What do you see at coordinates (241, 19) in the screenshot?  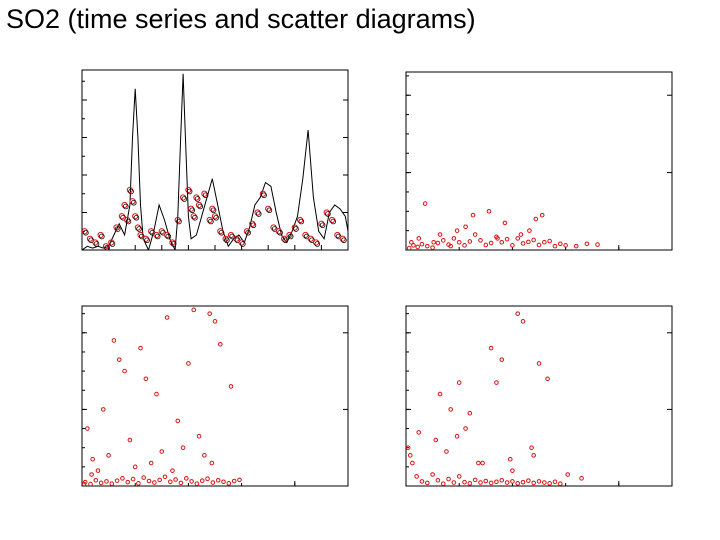 I see `slide-title: SO2 (time series and scatter diagrams)` at bounding box center [241, 19].